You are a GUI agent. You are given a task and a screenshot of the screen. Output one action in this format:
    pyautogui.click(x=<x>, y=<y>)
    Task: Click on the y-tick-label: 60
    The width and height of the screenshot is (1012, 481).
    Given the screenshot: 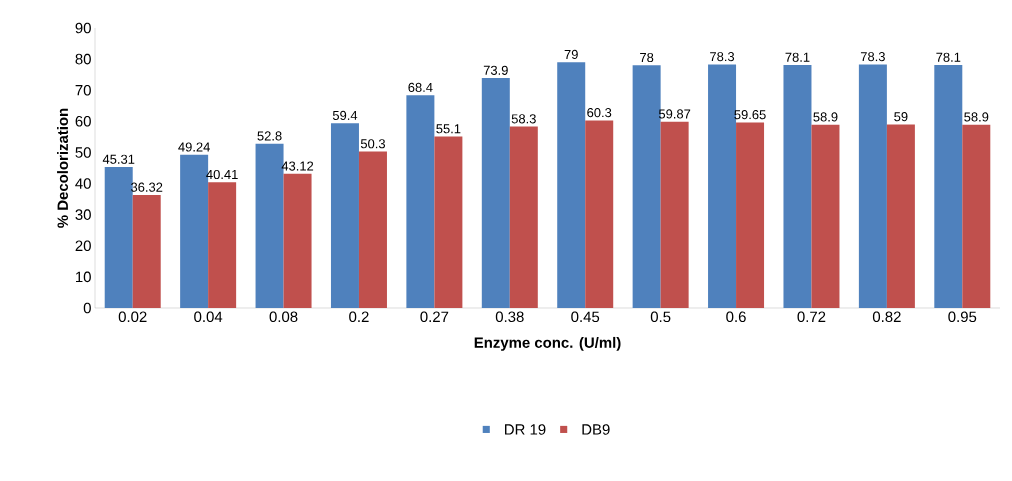 What is the action you would take?
    pyautogui.click(x=83, y=121)
    